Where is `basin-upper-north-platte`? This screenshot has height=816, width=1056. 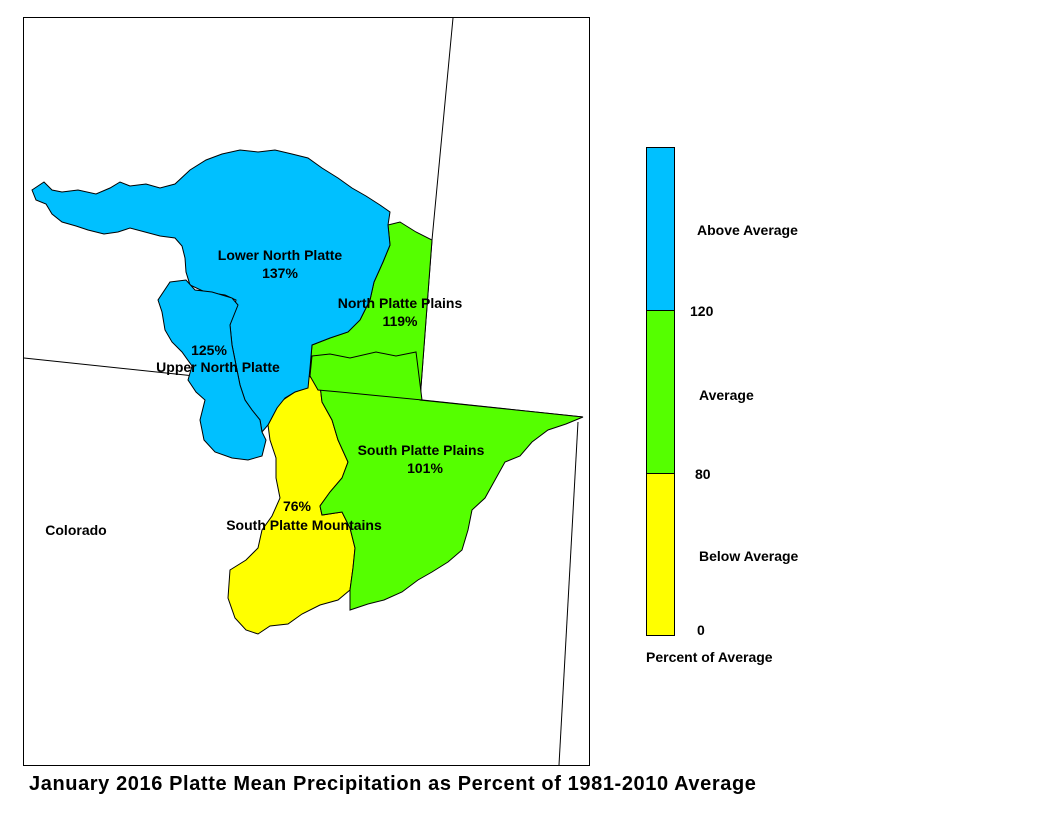
basin-upper-north-platte is located at coordinates (212, 370).